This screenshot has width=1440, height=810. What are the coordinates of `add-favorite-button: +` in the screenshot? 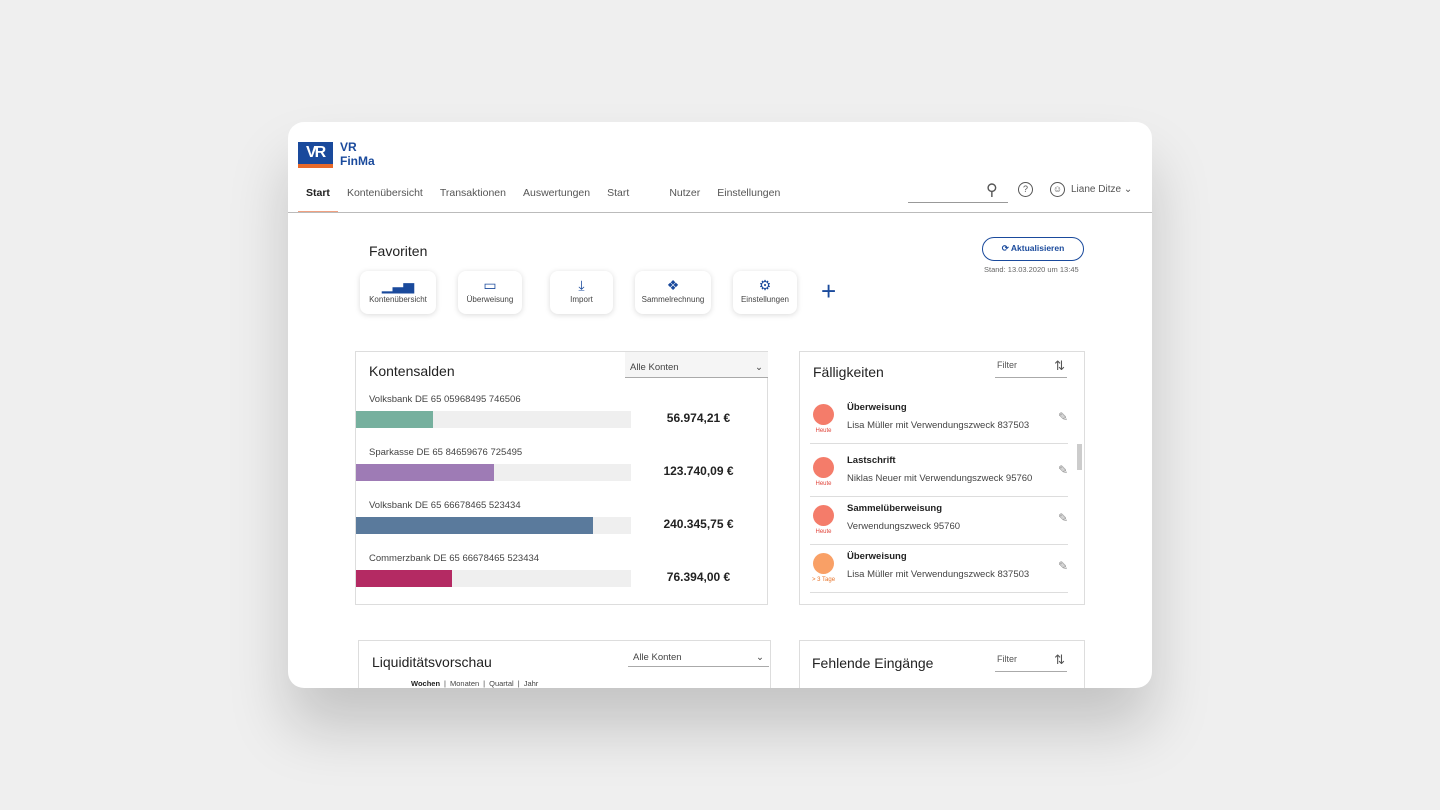 It's located at (829, 291).